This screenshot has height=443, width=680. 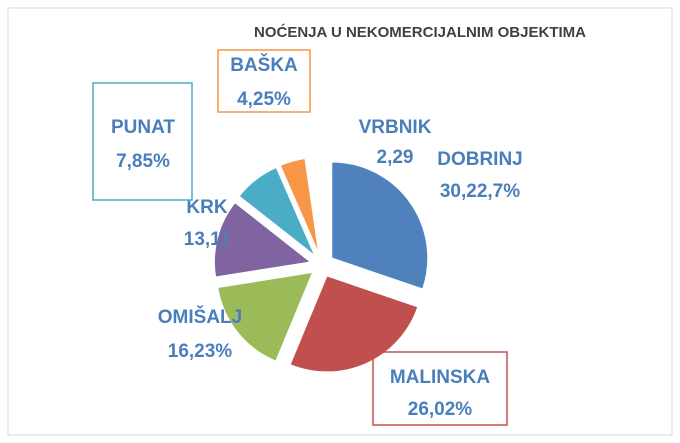 I want to click on value-label: 7,85%, so click(x=143, y=161).